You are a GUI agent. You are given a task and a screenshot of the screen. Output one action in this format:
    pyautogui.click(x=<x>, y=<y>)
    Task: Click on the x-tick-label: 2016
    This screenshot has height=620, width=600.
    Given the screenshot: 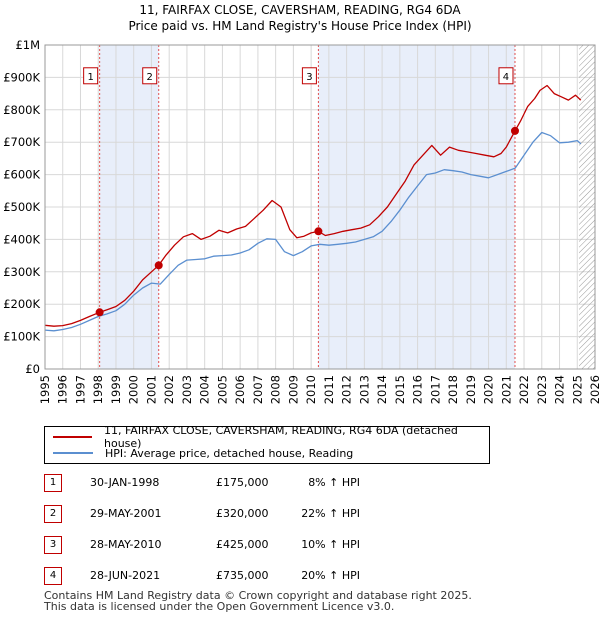 What is the action you would take?
    pyautogui.click(x=418, y=389)
    